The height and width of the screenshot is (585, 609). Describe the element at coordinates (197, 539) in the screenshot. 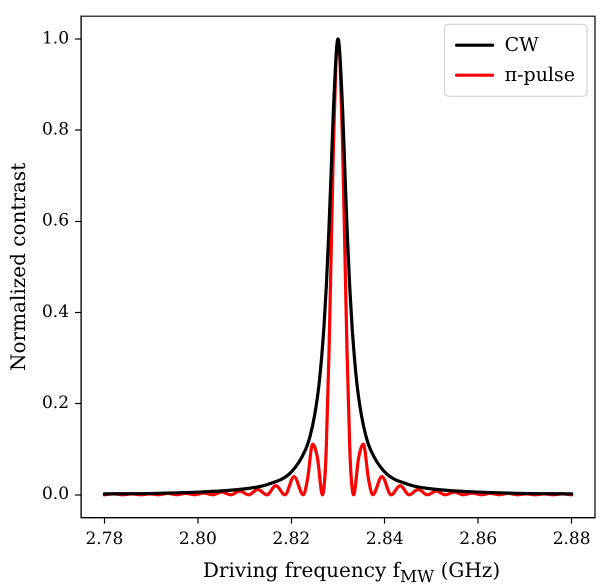

I see `x-tick-label: 2.80` at that location.